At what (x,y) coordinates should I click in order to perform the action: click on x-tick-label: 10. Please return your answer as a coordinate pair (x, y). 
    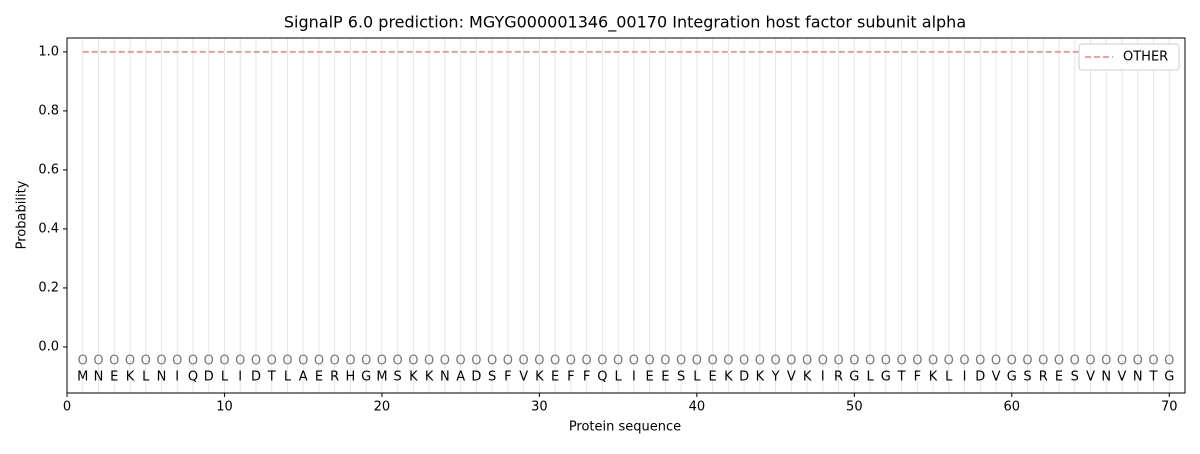
    Looking at the image, I should click on (224, 407).